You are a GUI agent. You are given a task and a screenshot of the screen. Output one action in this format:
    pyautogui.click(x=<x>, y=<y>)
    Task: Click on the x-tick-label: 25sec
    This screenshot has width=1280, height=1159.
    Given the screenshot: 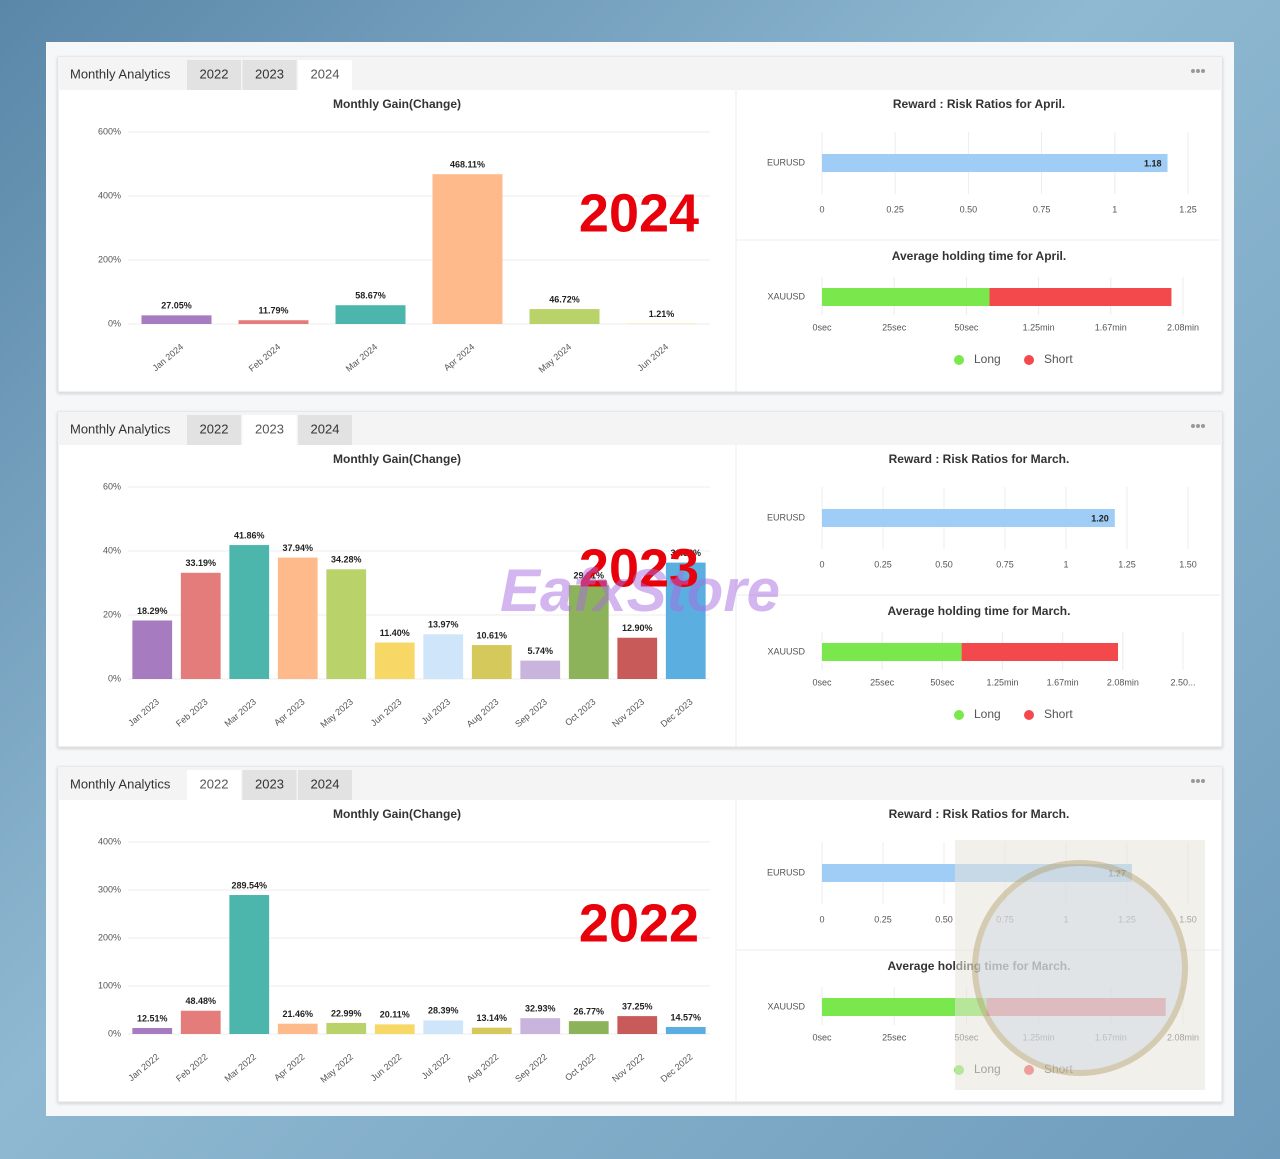 What is the action you would take?
    pyautogui.click(x=882, y=682)
    